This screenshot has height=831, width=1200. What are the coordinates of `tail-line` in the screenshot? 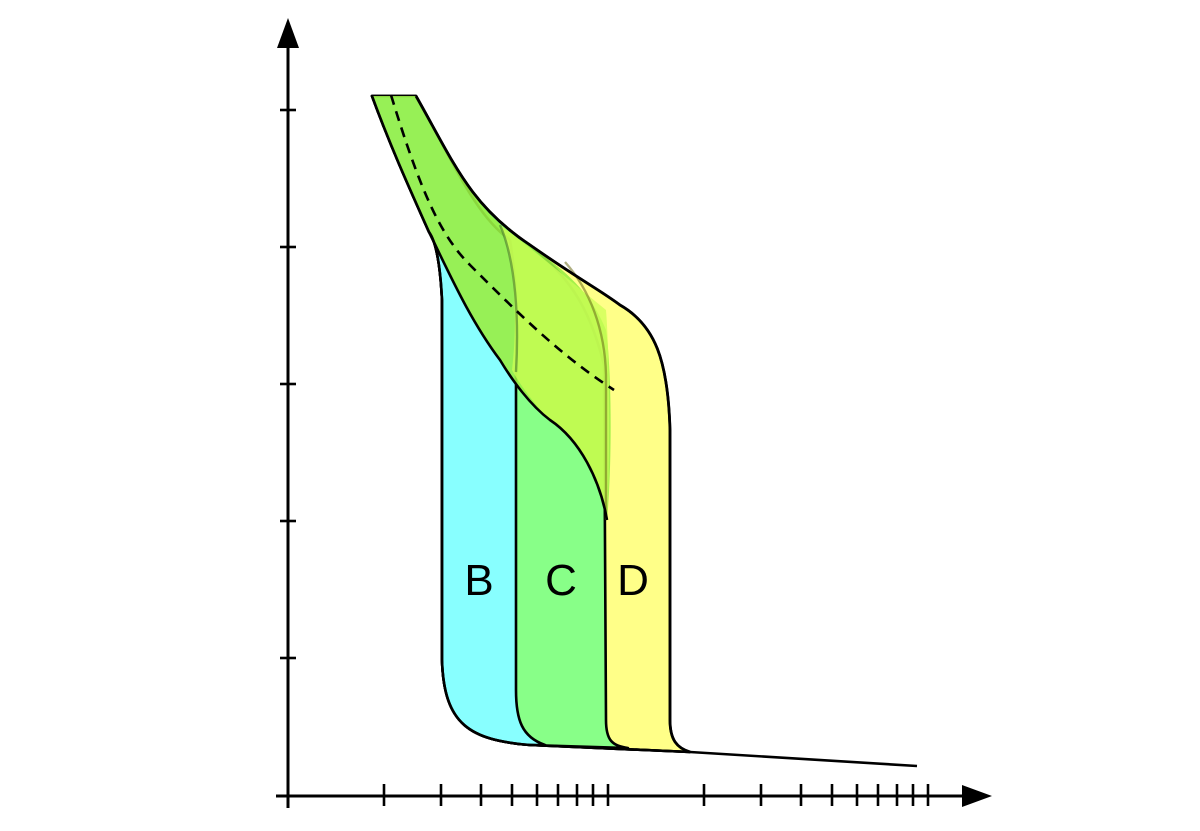 It's located at (723, 755).